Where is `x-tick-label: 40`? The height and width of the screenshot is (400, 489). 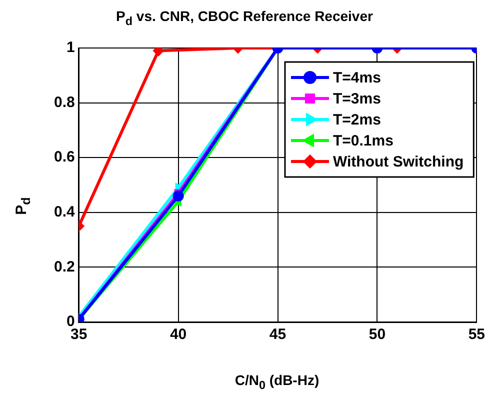
x-tick-label: 40 is located at coordinates (178, 335).